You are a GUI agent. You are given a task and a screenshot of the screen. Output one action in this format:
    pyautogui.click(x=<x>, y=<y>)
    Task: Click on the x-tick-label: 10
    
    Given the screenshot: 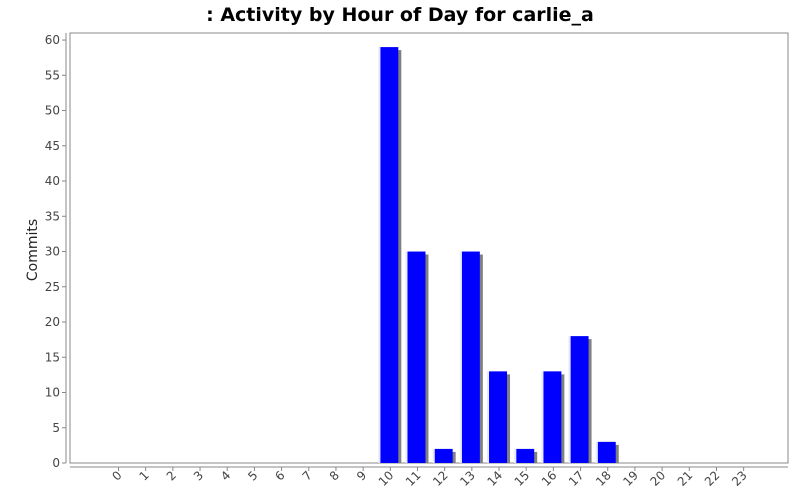 What is the action you would take?
    pyautogui.click(x=386, y=478)
    